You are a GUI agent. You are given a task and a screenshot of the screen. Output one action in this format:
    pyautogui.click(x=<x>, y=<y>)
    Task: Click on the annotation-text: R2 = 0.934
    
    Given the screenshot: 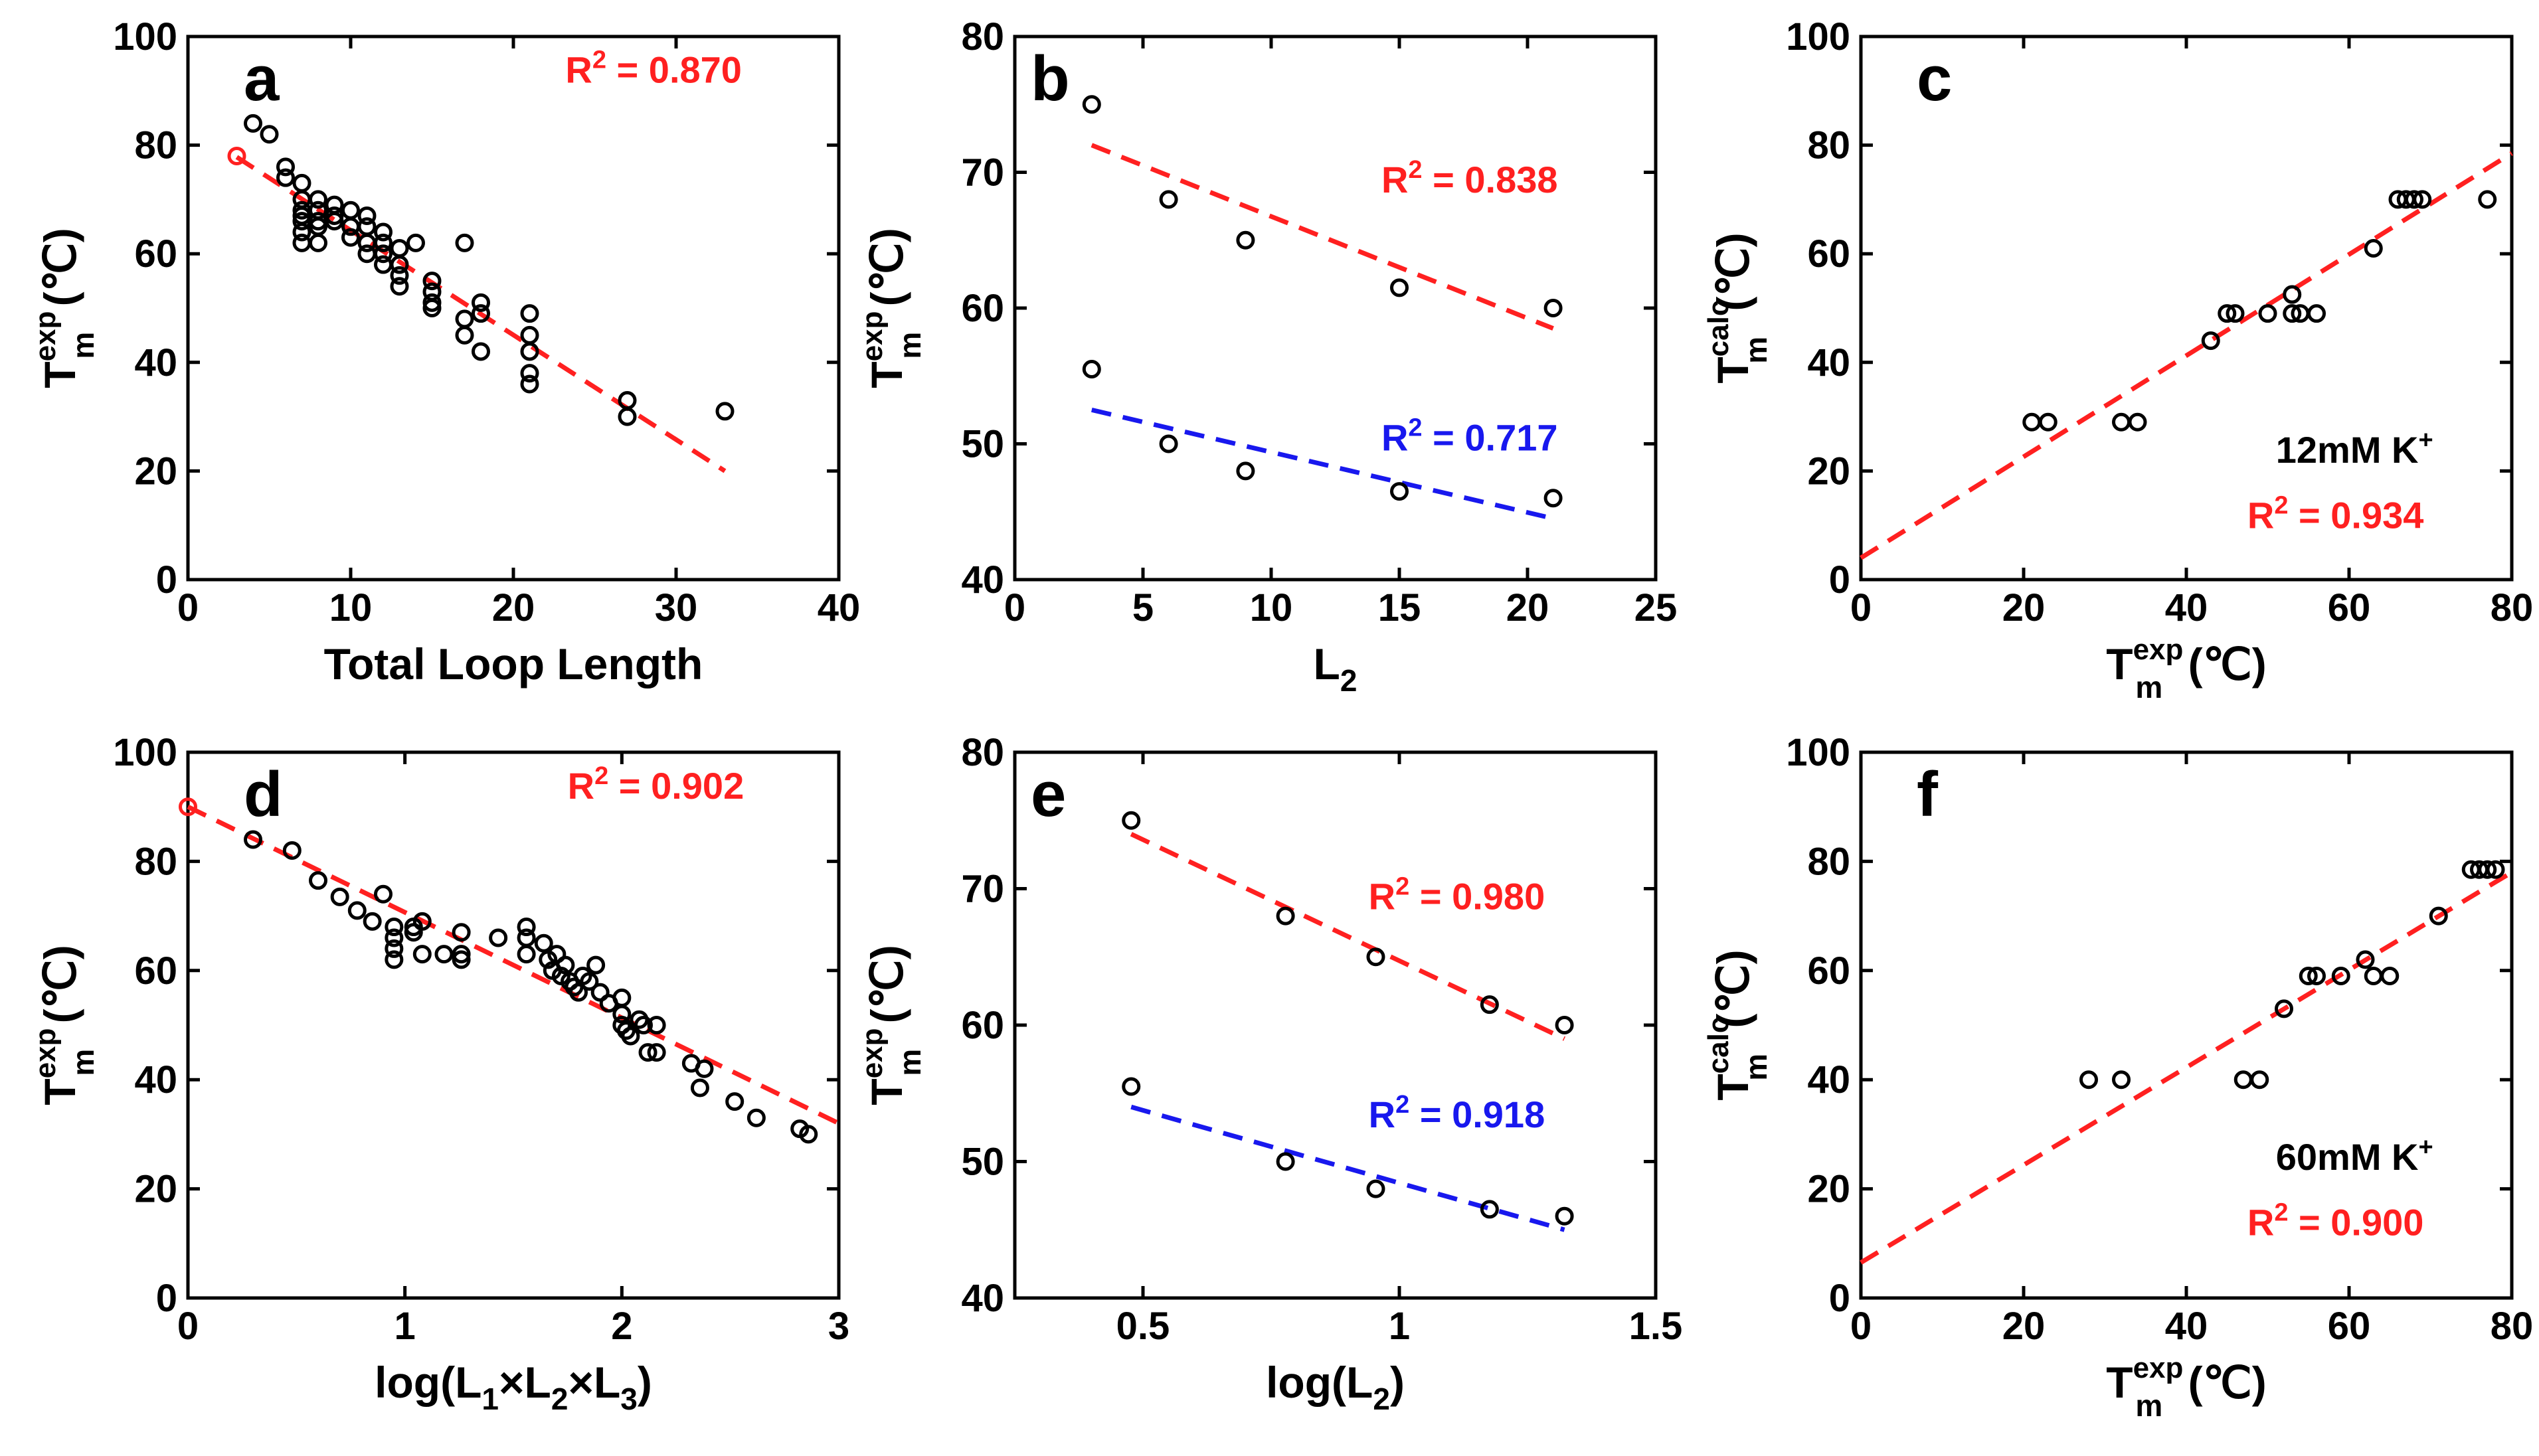 What is the action you would take?
    pyautogui.click(x=2335, y=513)
    